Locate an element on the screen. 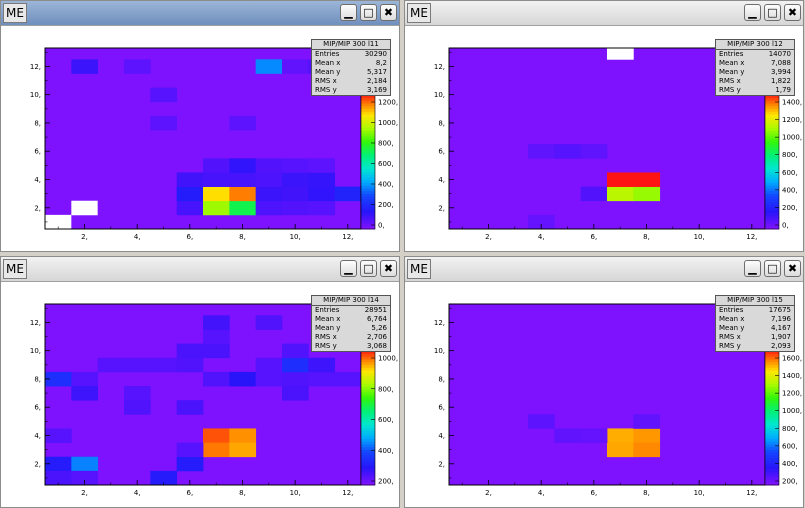 This screenshot has width=805, height=508. x-tick-label: 10, is located at coordinates (295, 493).